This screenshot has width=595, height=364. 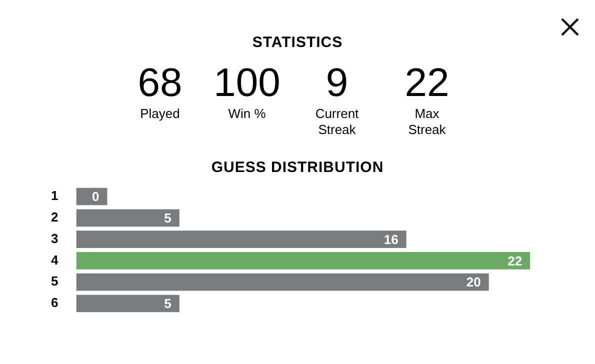 What do you see at coordinates (337, 83) in the screenshot?
I see `text: 9` at bounding box center [337, 83].